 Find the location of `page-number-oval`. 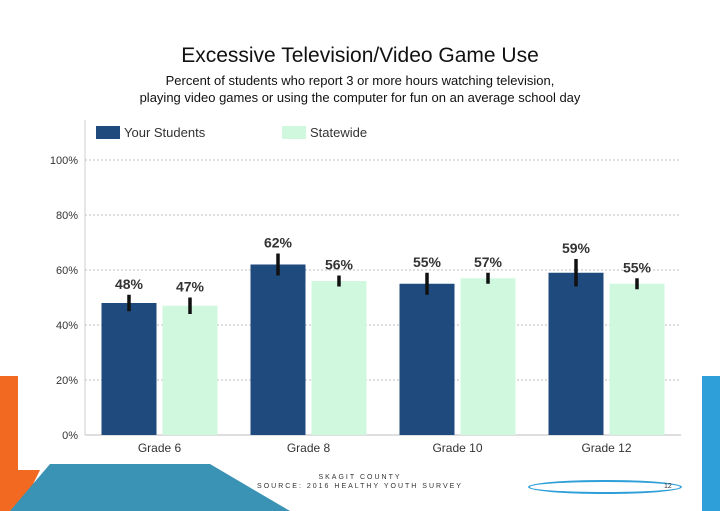

page-number-oval is located at coordinates (605, 487).